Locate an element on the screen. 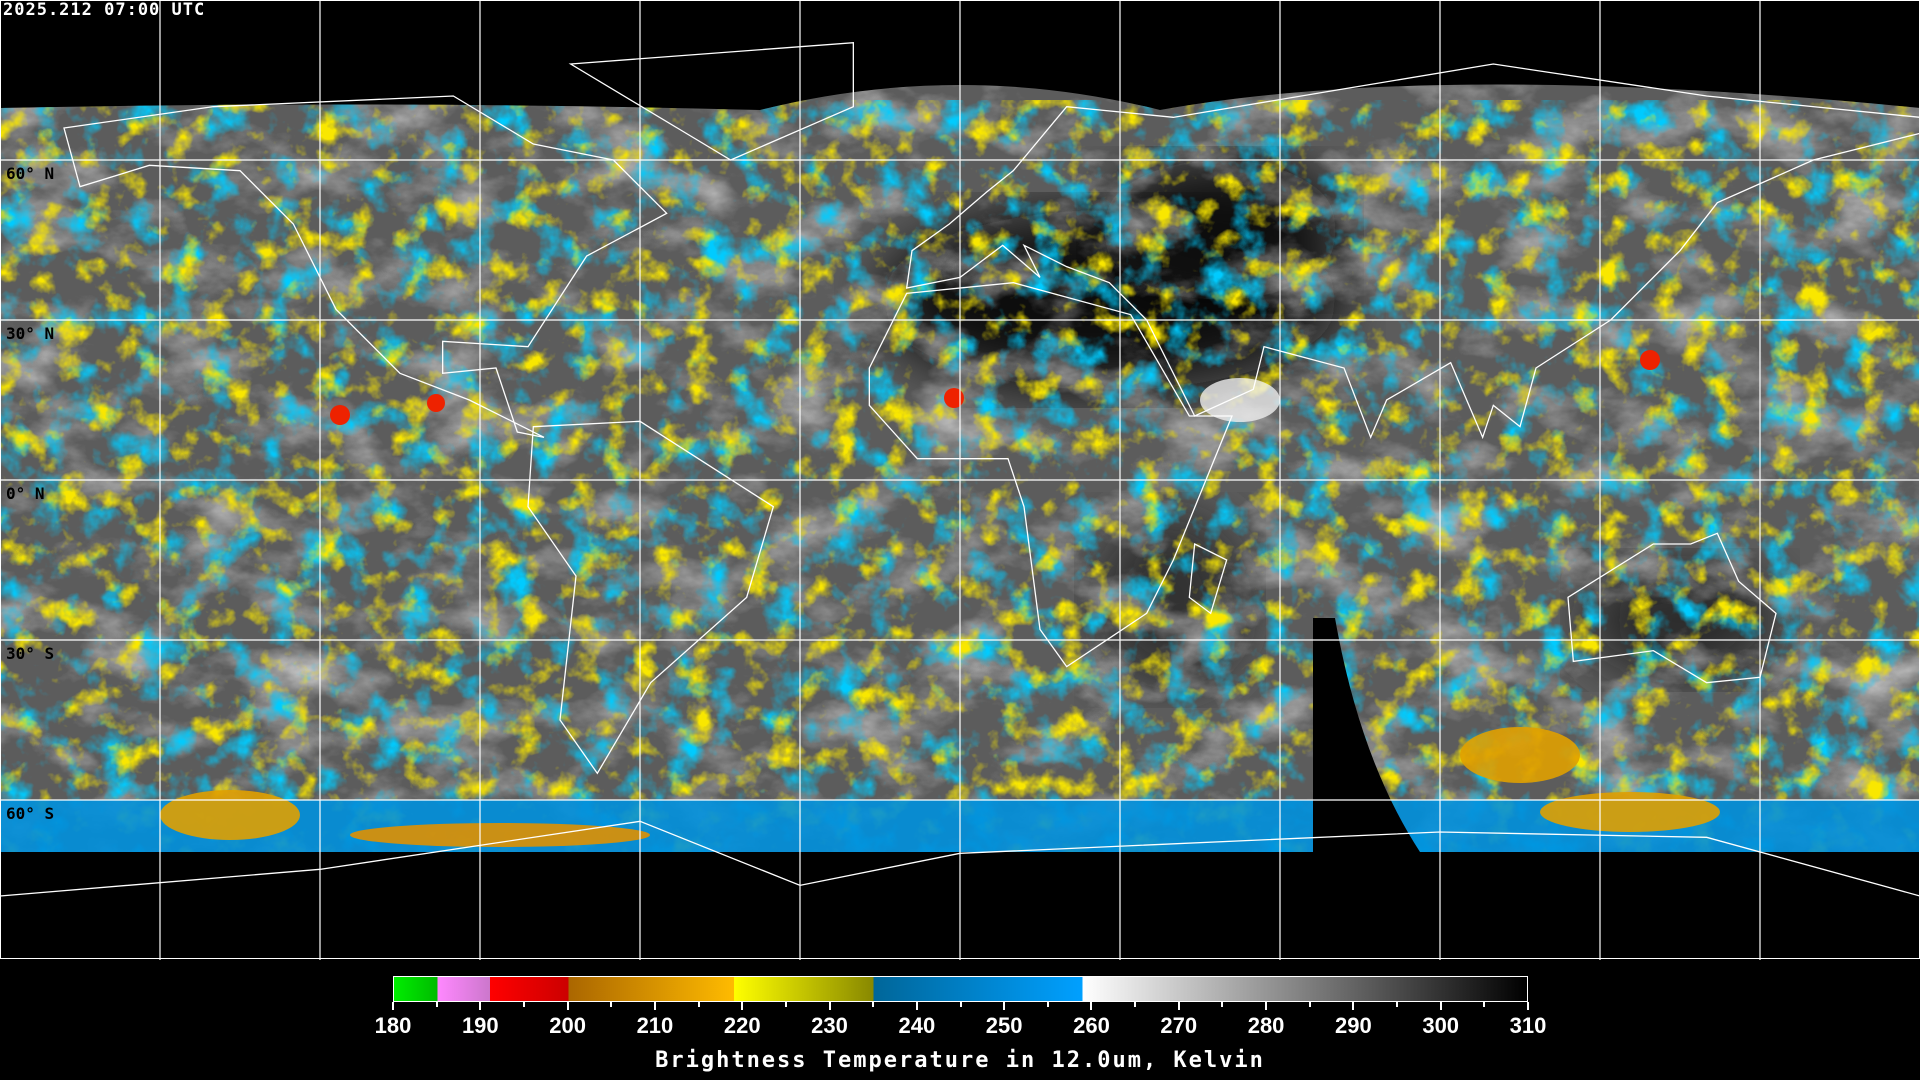  coastline-greenland is located at coordinates (711, 101).